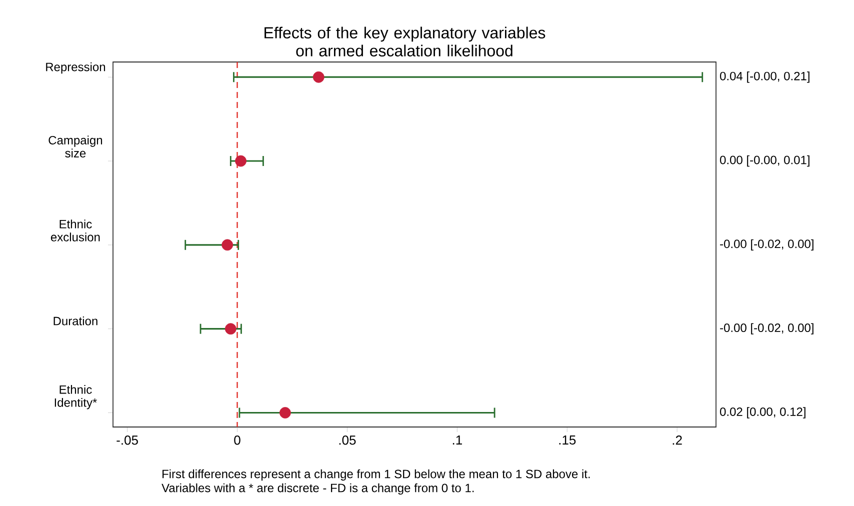 This screenshot has width=854, height=506. Describe the element at coordinates (75, 397) in the screenshot. I see `y-tick-label: Ethnic Identity*` at that location.